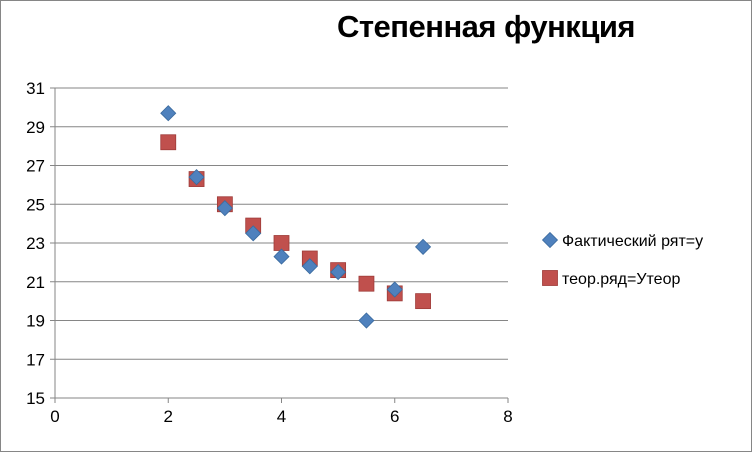  Describe the element at coordinates (632, 241) in the screenshot. I see `legend-label: Фактический рят=y` at that location.